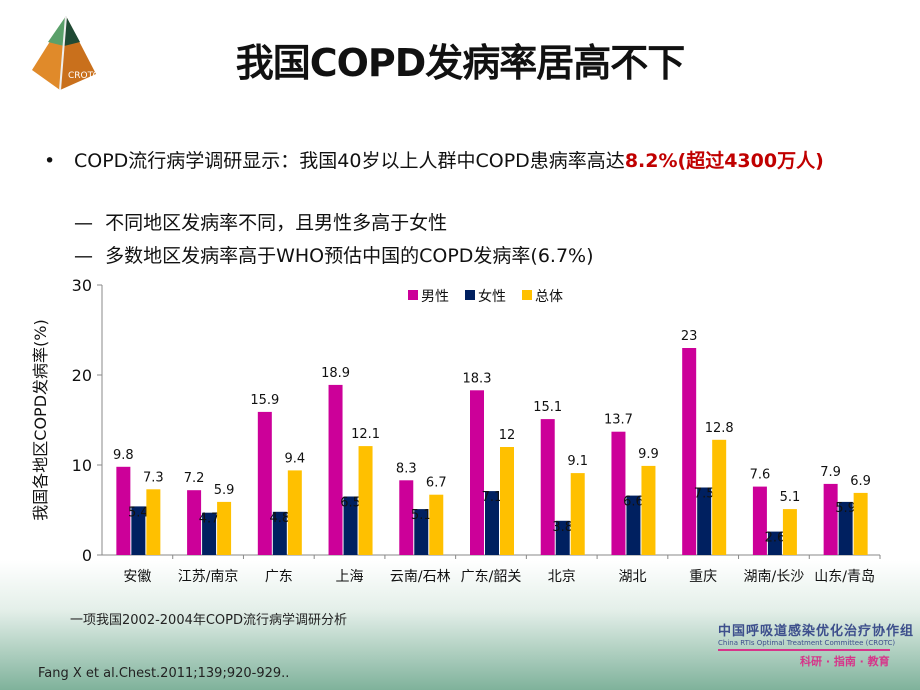 The width and height of the screenshot is (920, 690). What do you see at coordinates (65, 53) in the screenshot?
I see `crotc-logo: CROTC` at bounding box center [65, 53].